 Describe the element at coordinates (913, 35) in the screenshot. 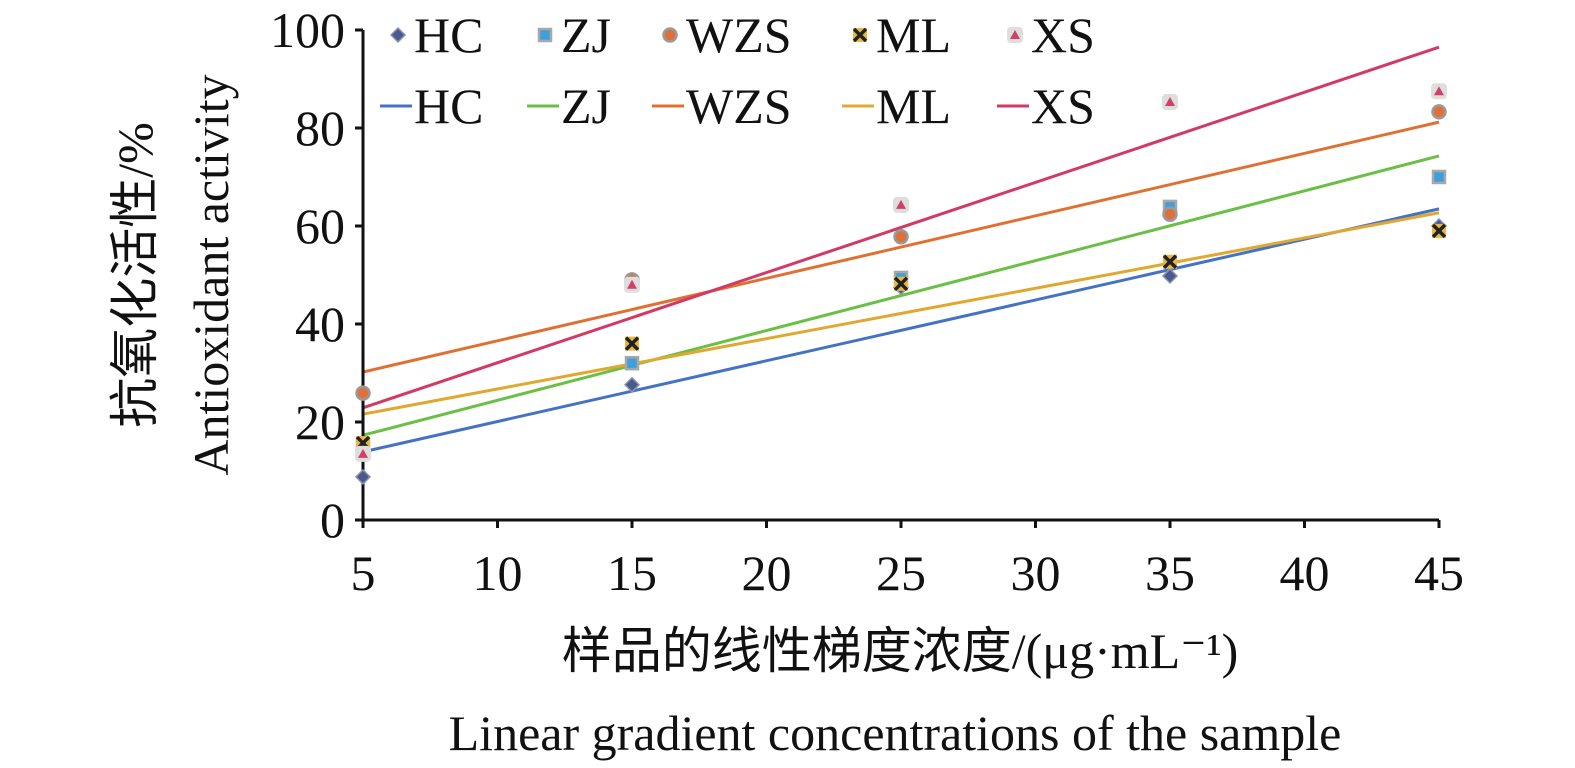

I see `legend-label-ml: ML` at that location.